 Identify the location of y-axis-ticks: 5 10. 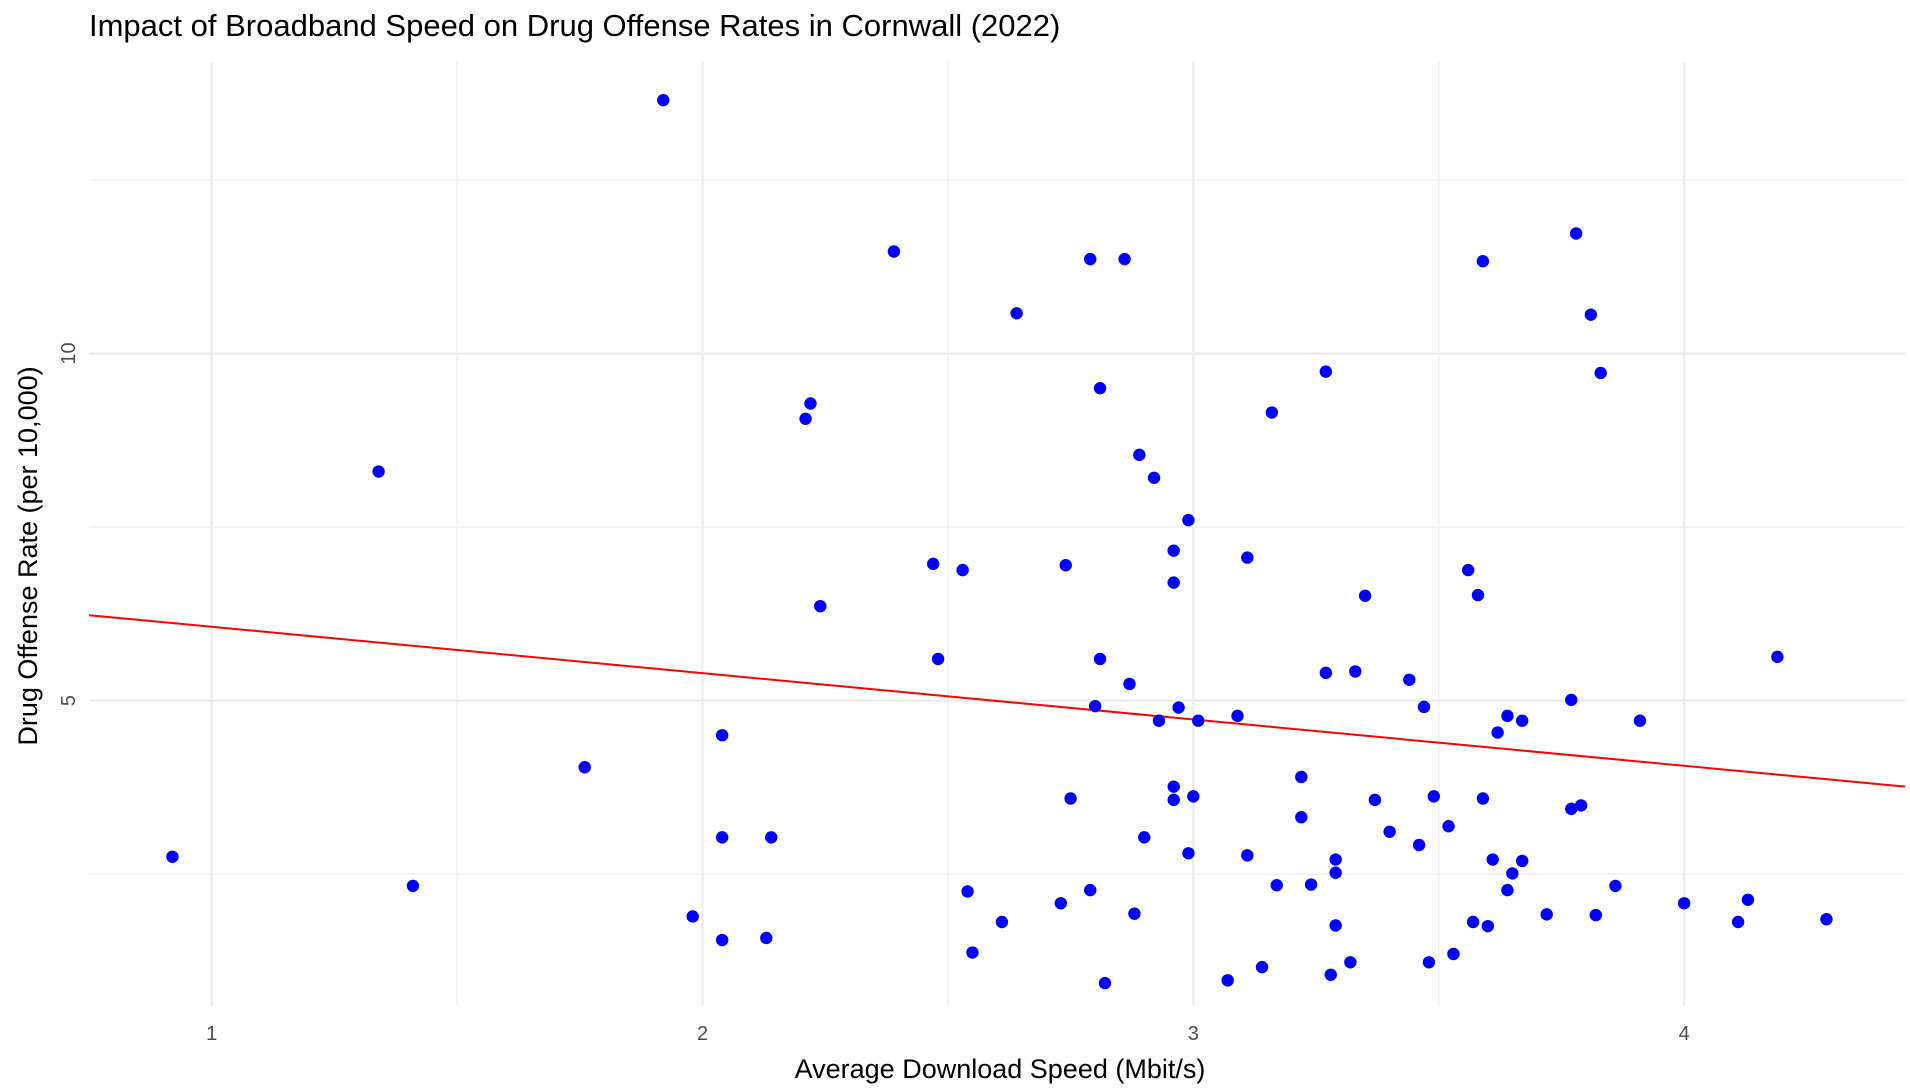
(69, 524).